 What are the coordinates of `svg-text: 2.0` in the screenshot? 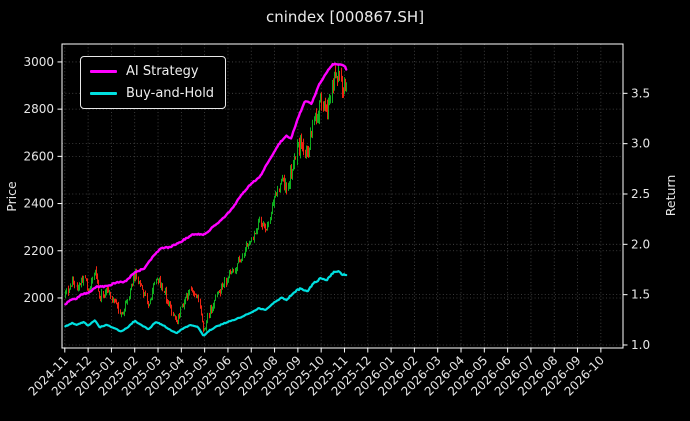 It's located at (640, 244).